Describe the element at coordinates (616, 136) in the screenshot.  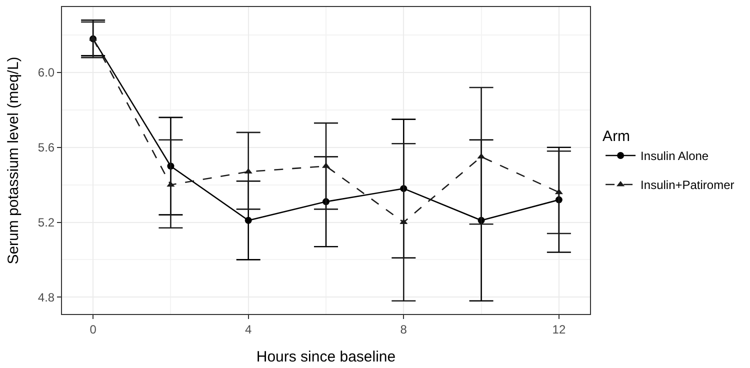
I see `legend-title: Arm` at that location.